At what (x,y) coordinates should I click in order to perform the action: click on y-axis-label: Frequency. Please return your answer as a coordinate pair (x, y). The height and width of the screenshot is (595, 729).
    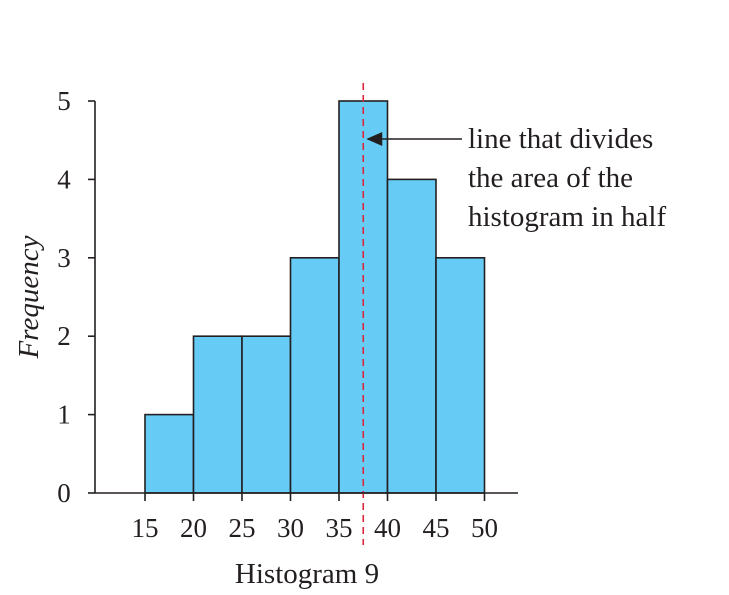
    Looking at the image, I should click on (29, 297).